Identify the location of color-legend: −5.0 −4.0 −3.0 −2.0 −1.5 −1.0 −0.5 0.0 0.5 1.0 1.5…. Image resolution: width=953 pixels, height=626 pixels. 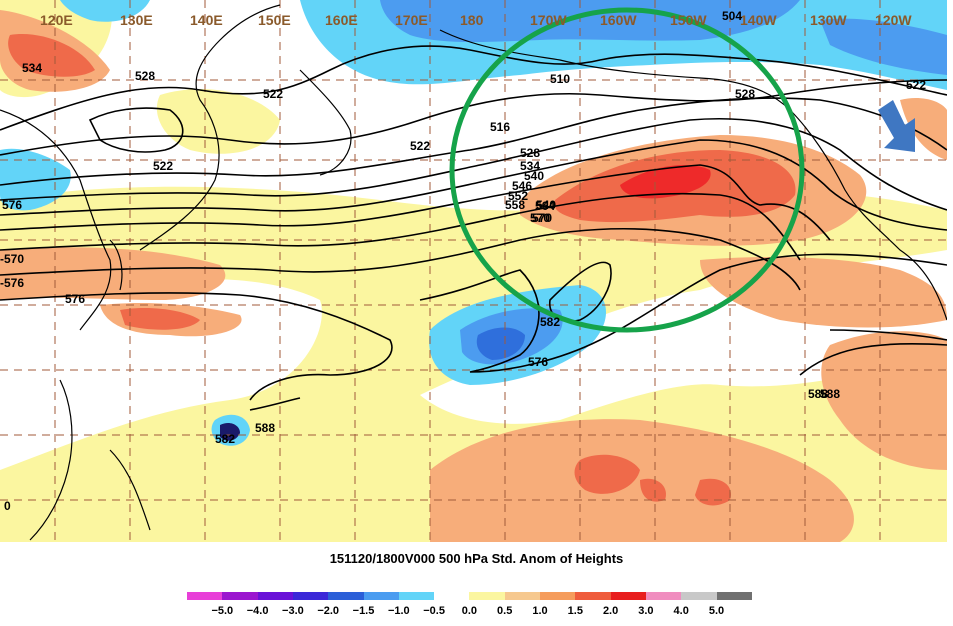
(472, 609).